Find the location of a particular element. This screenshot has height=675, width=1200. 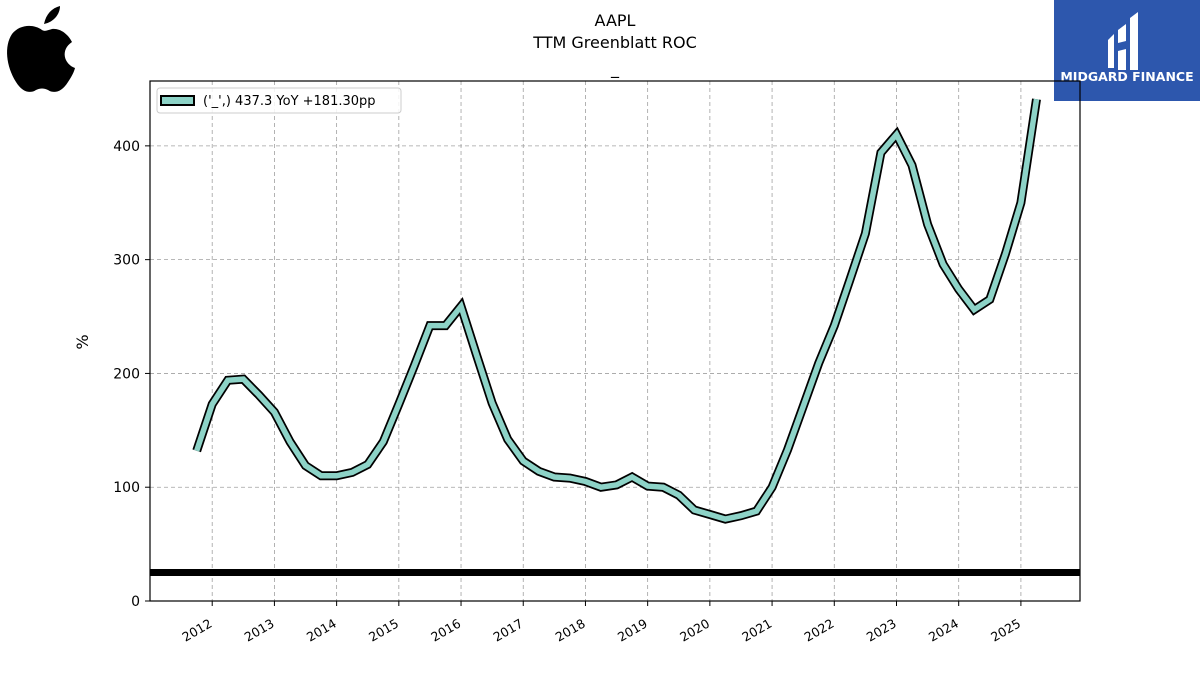

x-tick-label: 2014 is located at coordinates (321, 630).